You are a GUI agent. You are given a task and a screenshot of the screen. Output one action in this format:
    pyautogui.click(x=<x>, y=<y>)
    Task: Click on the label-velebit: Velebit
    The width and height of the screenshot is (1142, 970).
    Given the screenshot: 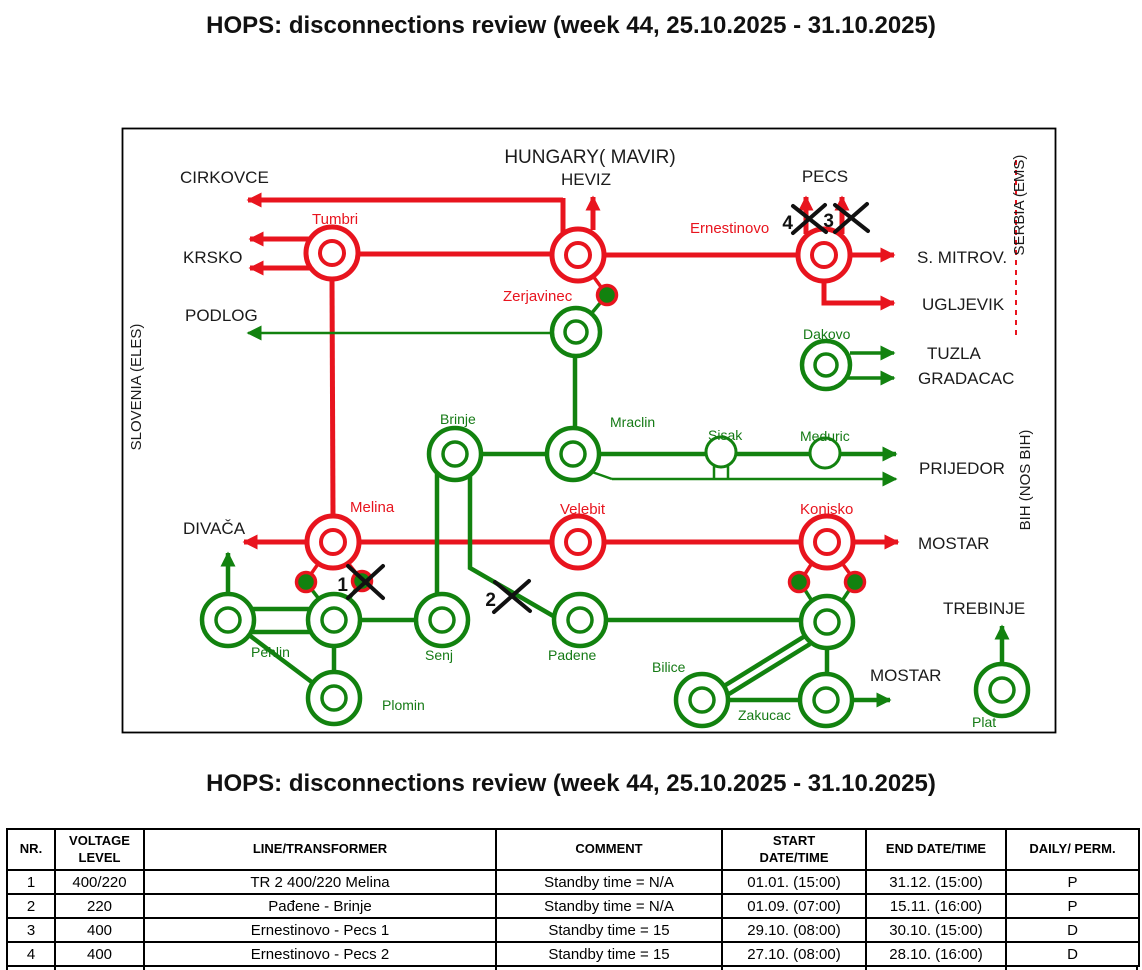 What is the action you would take?
    pyautogui.click(x=583, y=509)
    